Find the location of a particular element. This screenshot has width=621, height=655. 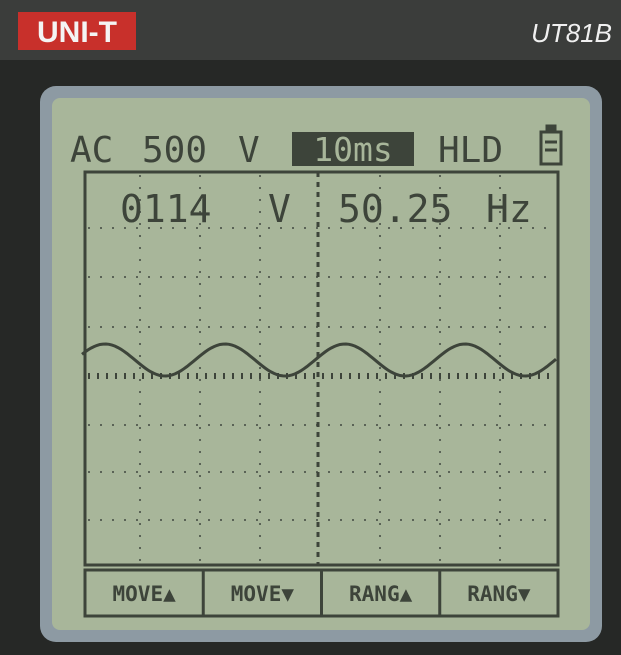

timebase-highlight is located at coordinates (353, 149).